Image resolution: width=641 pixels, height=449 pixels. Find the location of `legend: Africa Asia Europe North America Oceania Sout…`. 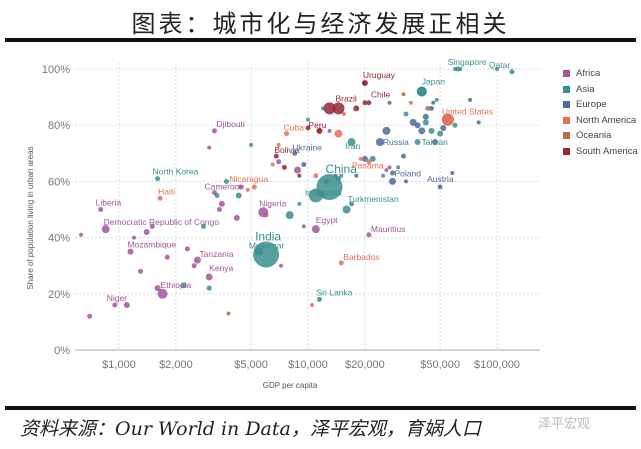

legend: Africa Asia Europe North America Oceania Sout… is located at coordinates (600, 112).